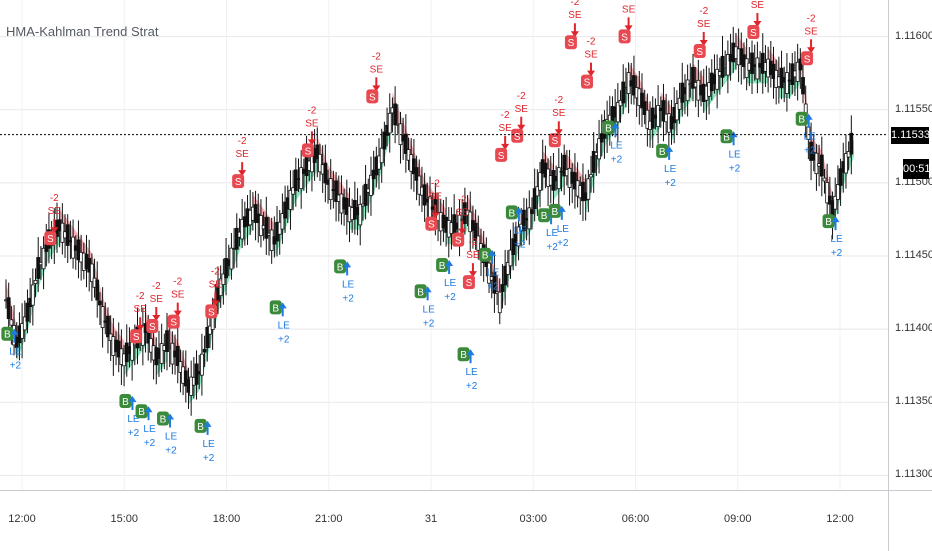 Image resolution: width=932 pixels, height=551 pixels. What do you see at coordinates (124, 519) in the screenshot?
I see `time-tick-label: 15:00` at bounding box center [124, 519].